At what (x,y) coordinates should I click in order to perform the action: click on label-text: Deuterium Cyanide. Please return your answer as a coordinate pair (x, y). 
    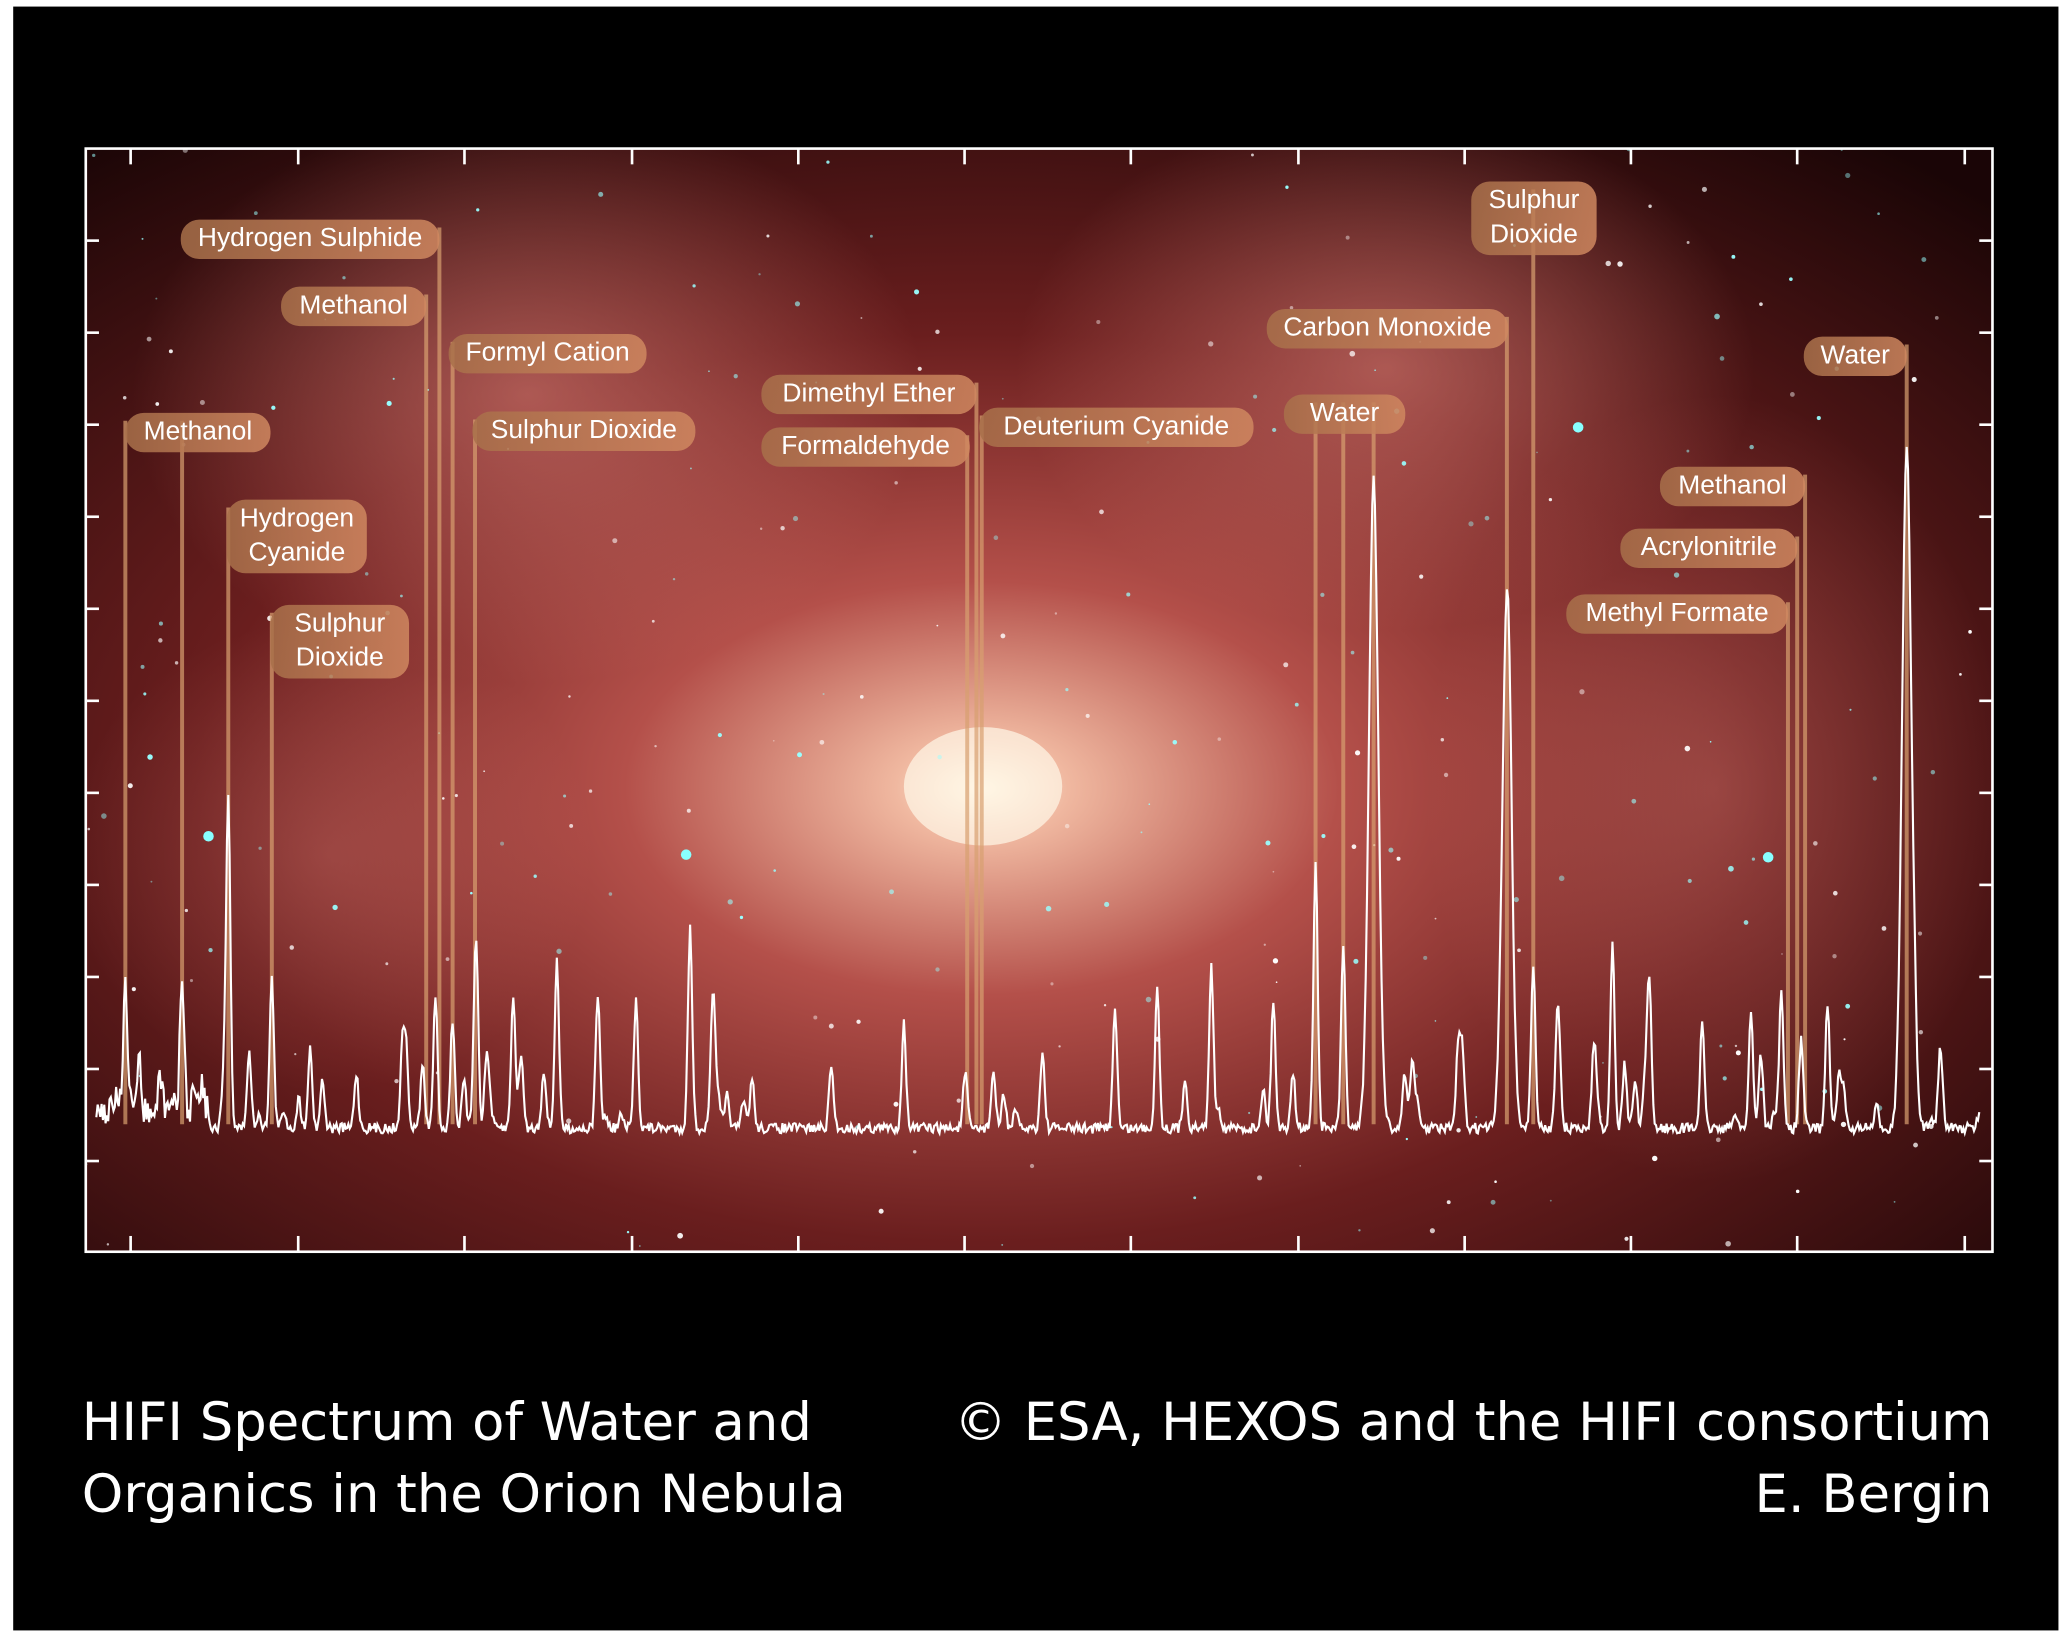
    Looking at the image, I should click on (1116, 425).